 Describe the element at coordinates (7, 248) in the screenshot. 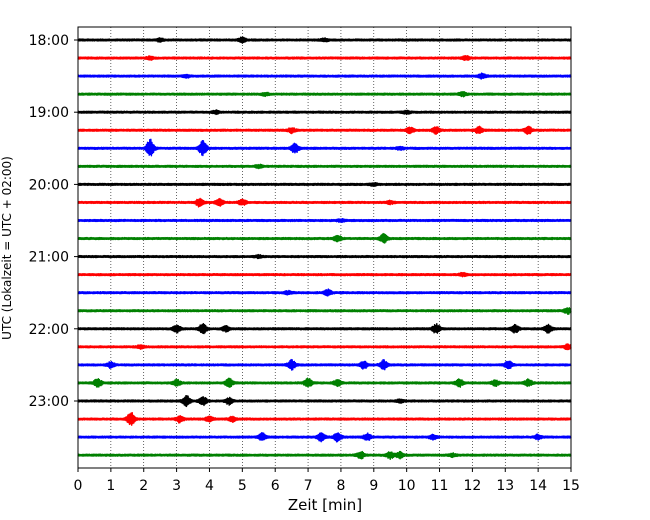

I see `y-axis-label: UTC (Lokalzeit = UTC + 02:00)` at that location.